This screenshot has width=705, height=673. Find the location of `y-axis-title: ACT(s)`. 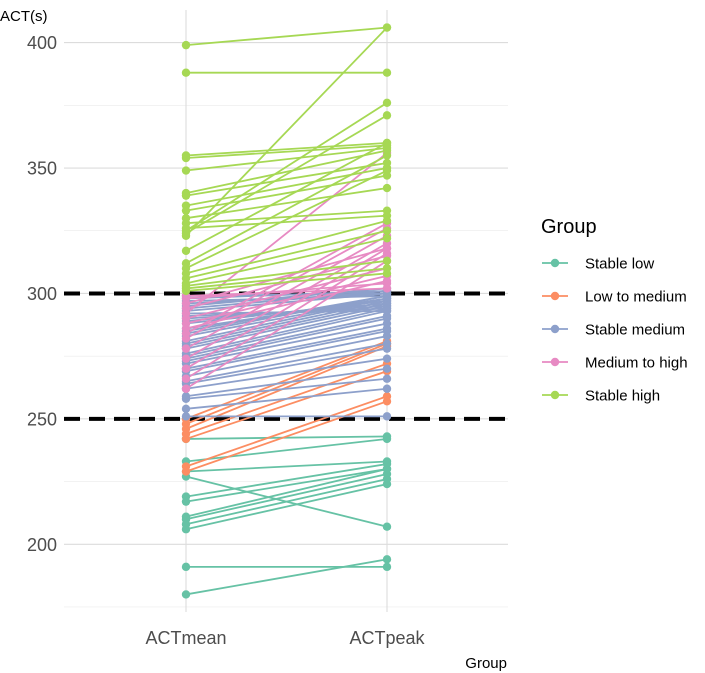

y-axis-title: ACT(s) is located at coordinates (24, 16).